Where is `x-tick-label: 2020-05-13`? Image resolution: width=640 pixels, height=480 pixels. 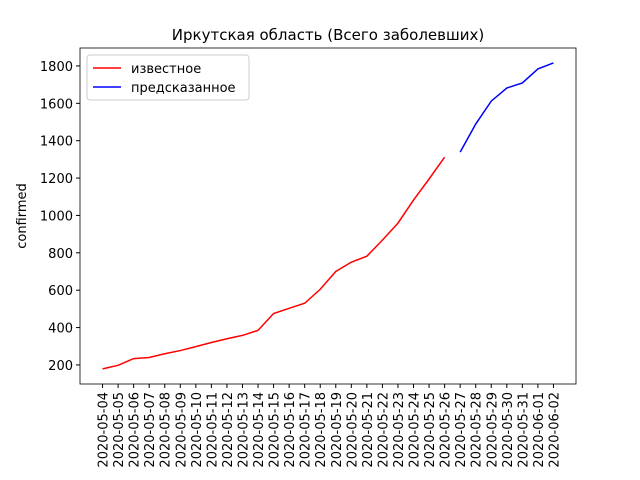
x-tick-label: 2020-05-13 is located at coordinates (243, 430).